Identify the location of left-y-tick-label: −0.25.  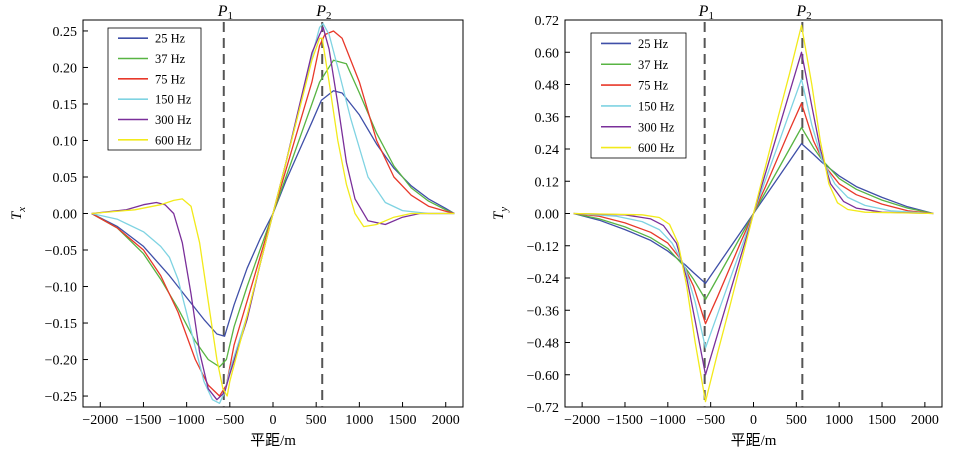
(61, 397).